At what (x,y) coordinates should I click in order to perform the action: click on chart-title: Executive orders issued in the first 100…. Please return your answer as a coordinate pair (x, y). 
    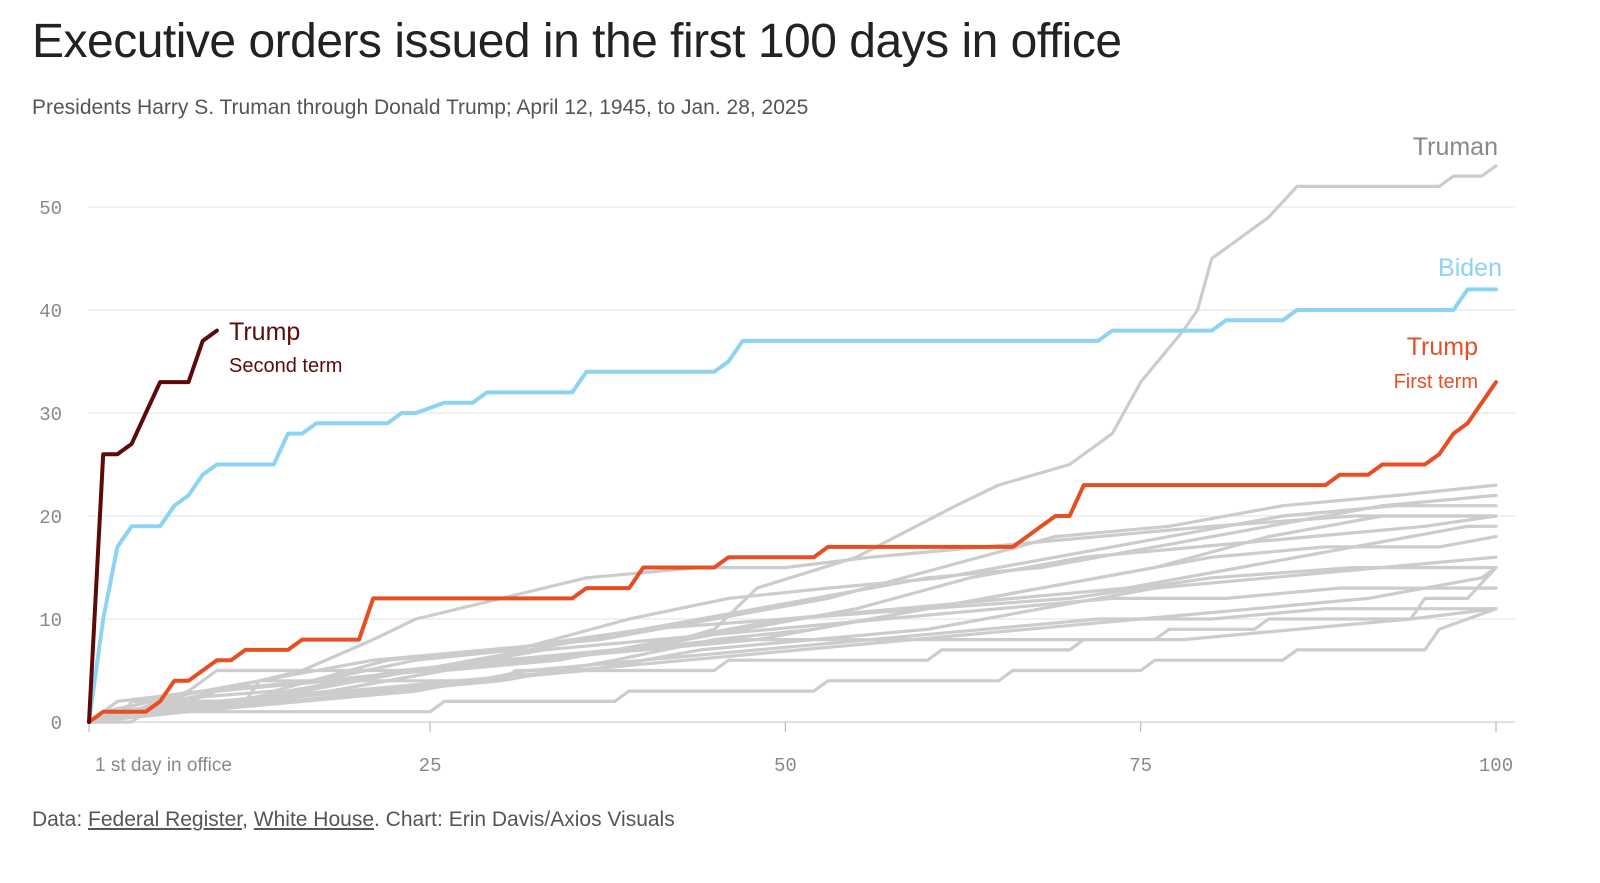
    Looking at the image, I should click on (577, 41).